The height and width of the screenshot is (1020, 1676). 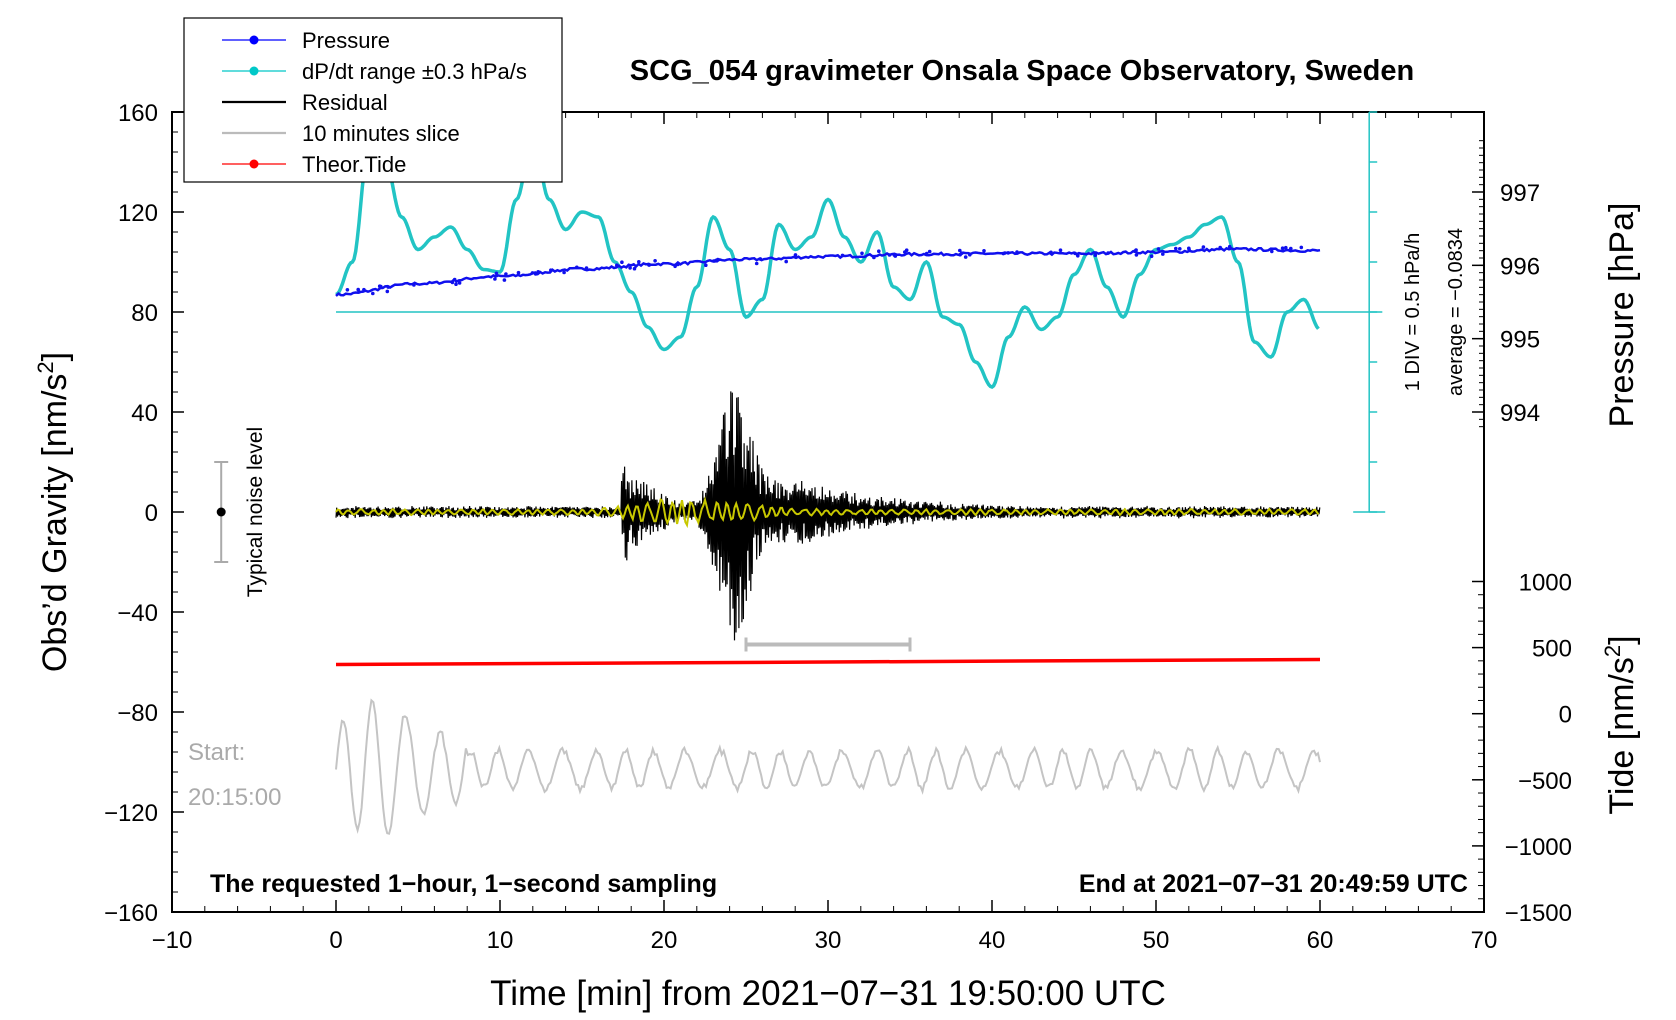 What do you see at coordinates (1369, 312) in the screenshot?
I see `dpdt-scale-bar` at bounding box center [1369, 312].